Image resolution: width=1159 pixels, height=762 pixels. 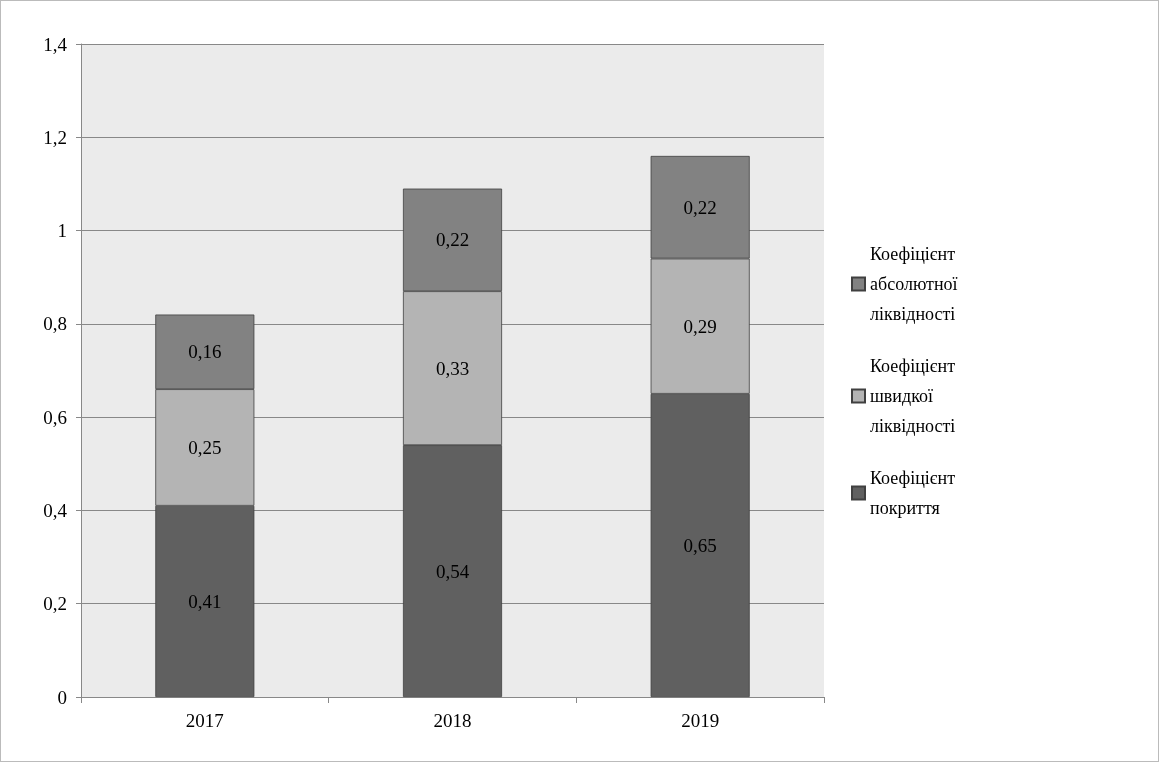 I want to click on y-tick-label: 0,2, so click(x=55, y=604).